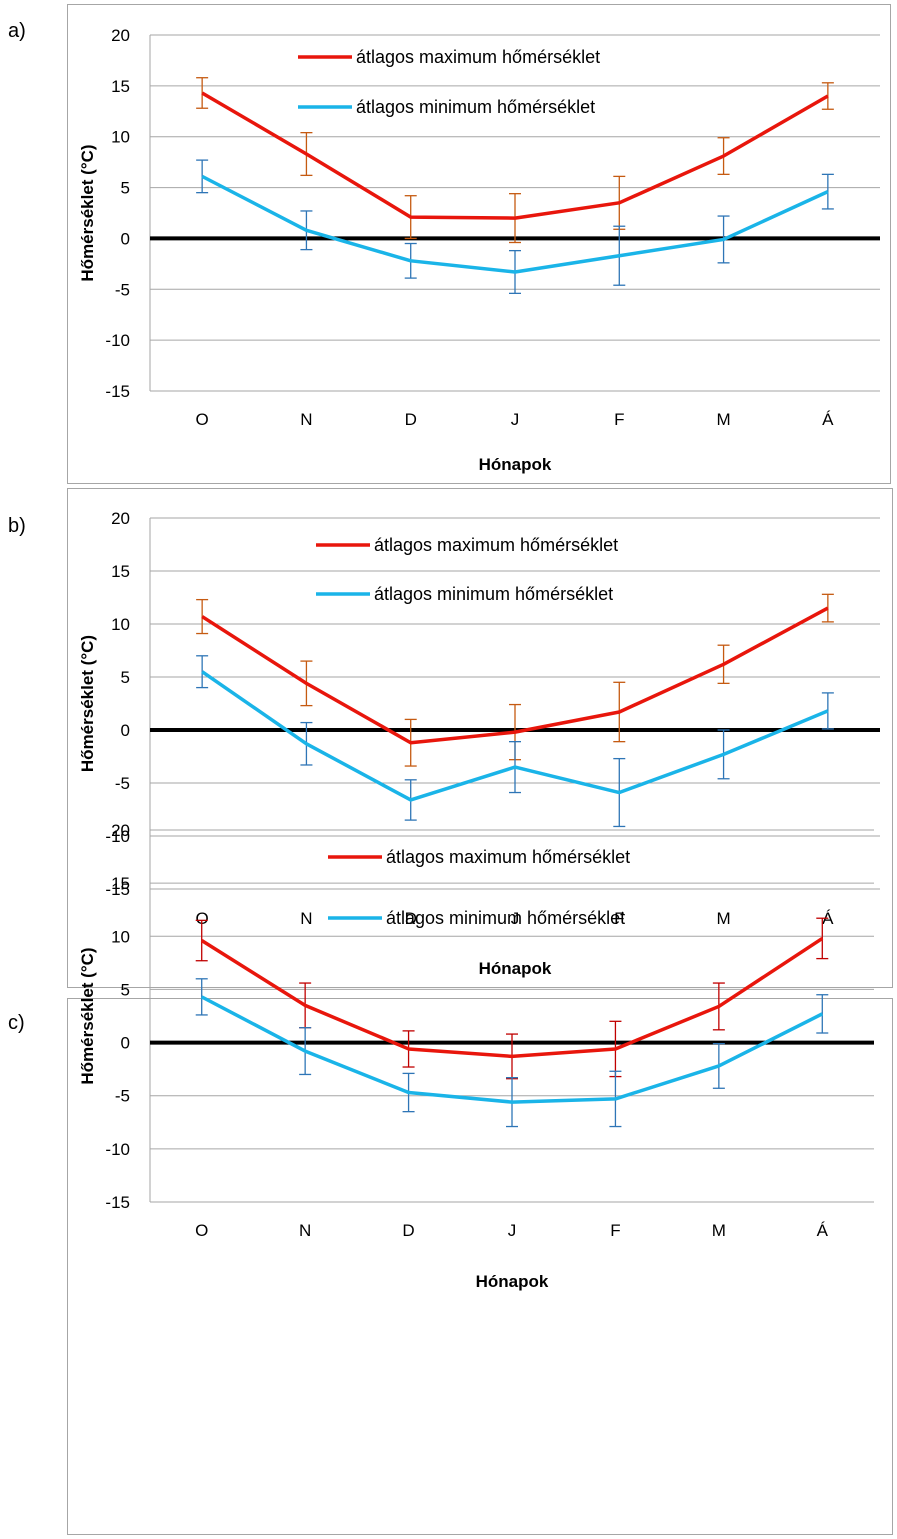  Describe the element at coordinates (125, 989) in the screenshot. I see `y-tick-label-c: 5` at that location.